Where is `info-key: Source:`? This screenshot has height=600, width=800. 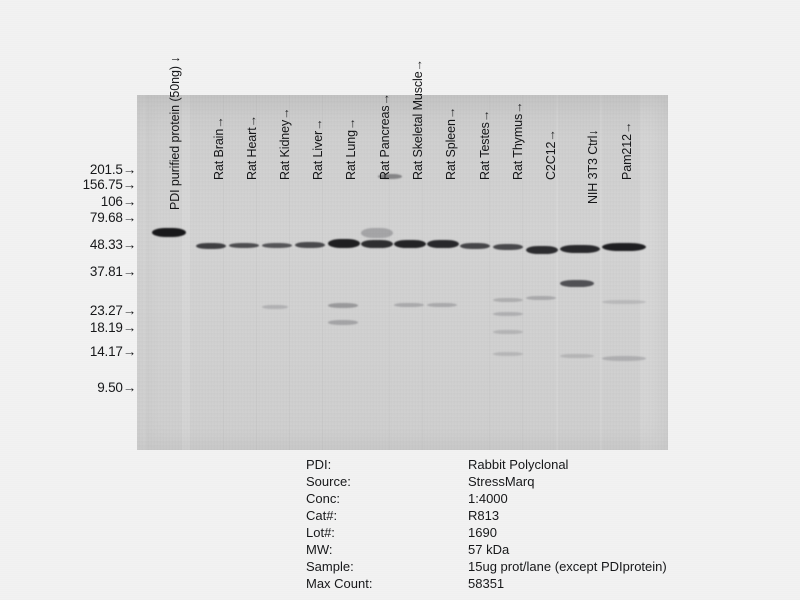 info-key: Source: is located at coordinates (328, 481).